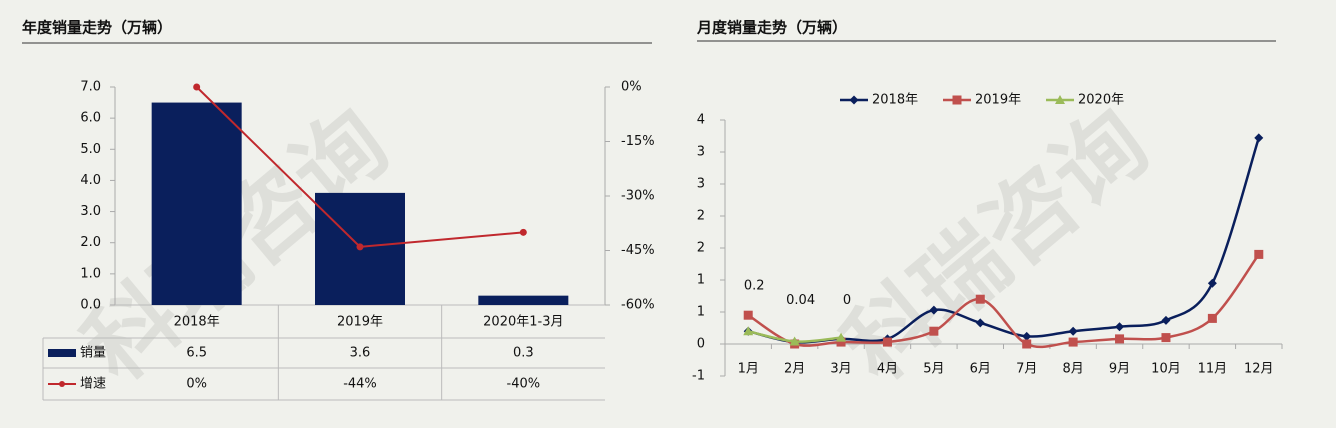 This screenshot has width=1336, height=428. Describe the element at coordinates (701, 120) in the screenshot. I see `y-tick-label: 4` at that location.